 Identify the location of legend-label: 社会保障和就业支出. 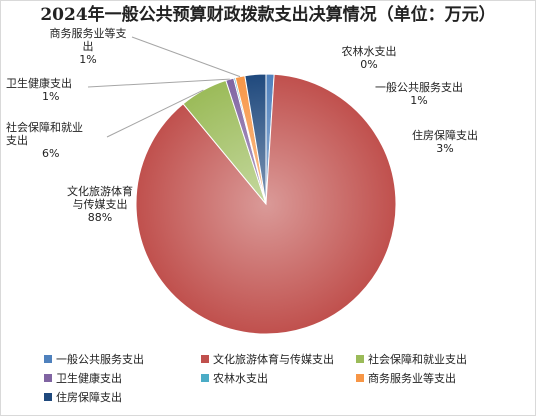
(417, 359).